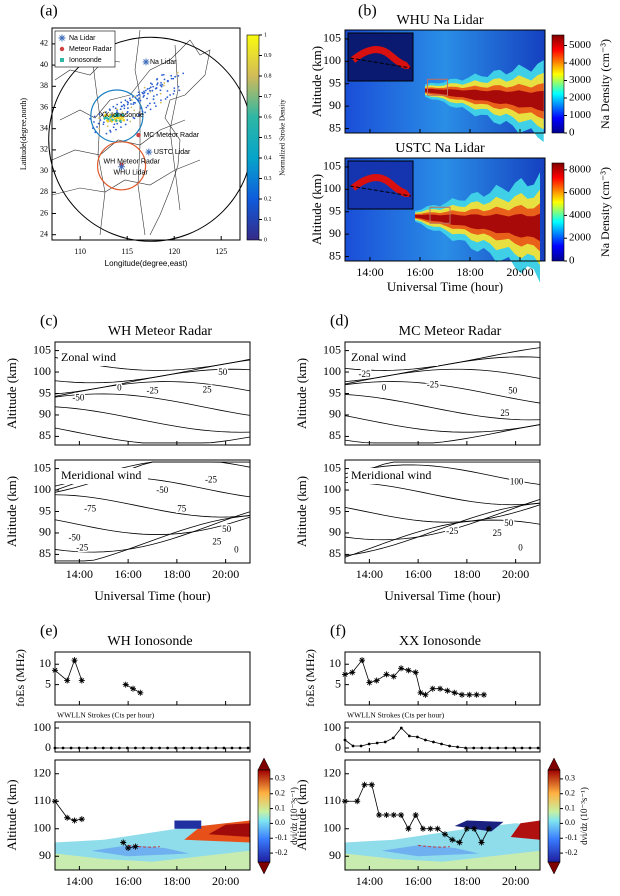 This screenshot has height=896, width=620. Describe the element at coordinates (176, 574) in the screenshot. I see `x-tick-label: 18:00` at that location.